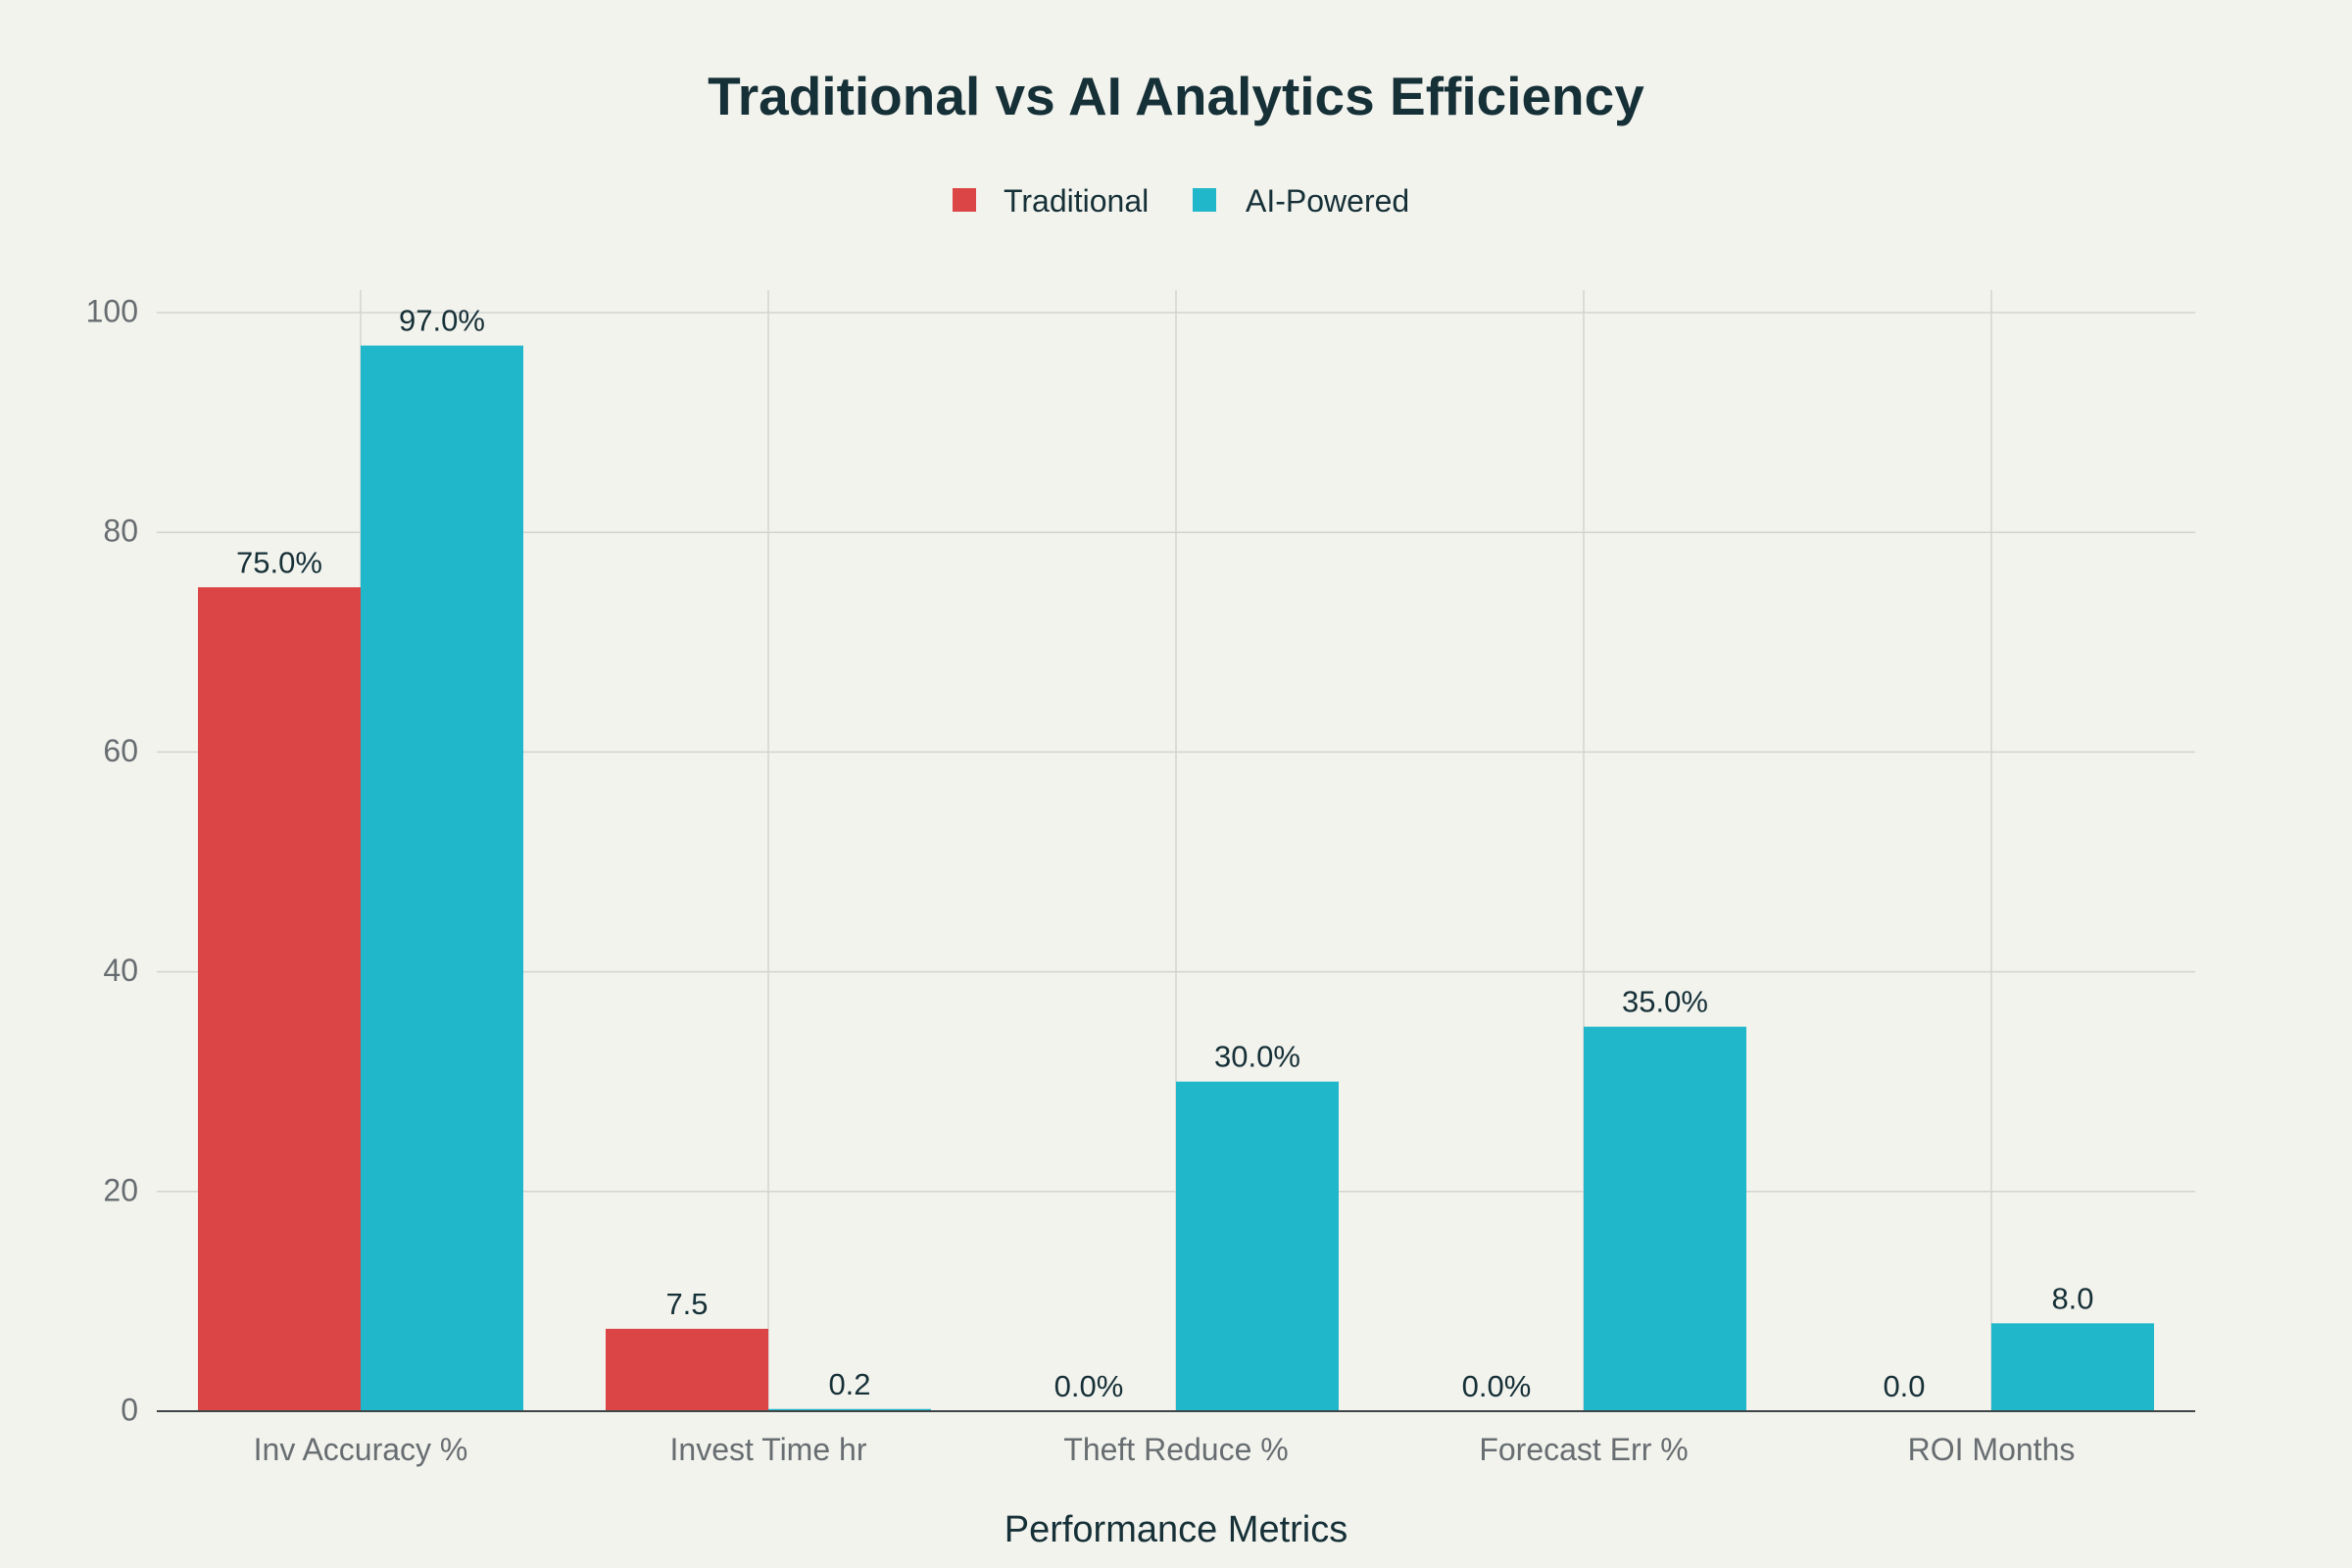 Image resolution: width=2352 pixels, height=1568 pixels. What do you see at coordinates (1176, 96) in the screenshot?
I see `chart-title: Traditional vs AI Analytics Efficiency` at bounding box center [1176, 96].